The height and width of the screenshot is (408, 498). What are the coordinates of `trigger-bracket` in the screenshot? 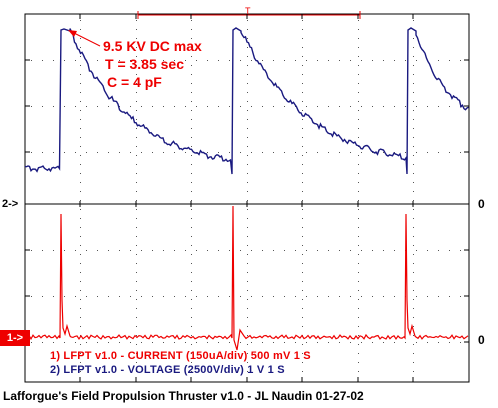 It's located at (249, 15).